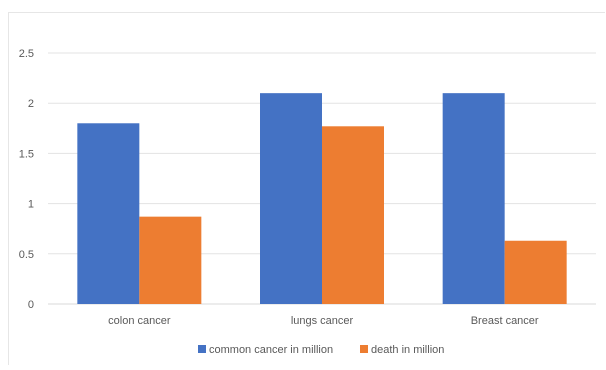  What do you see at coordinates (26, 255) in the screenshot?
I see `y-tick-label: 0.5` at bounding box center [26, 255].